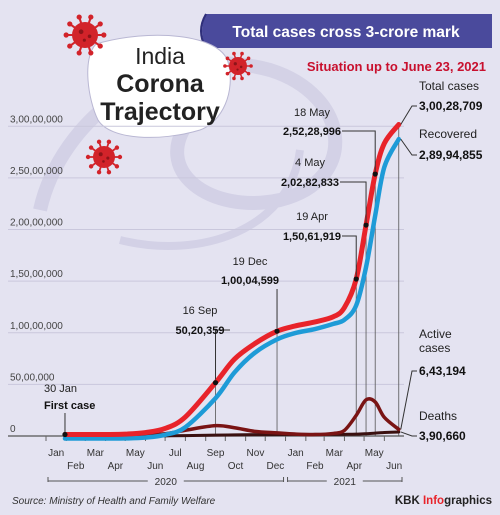 The height and width of the screenshot is (515, 500). I want to click on end-label-text: Total cases, so click(449, 86).